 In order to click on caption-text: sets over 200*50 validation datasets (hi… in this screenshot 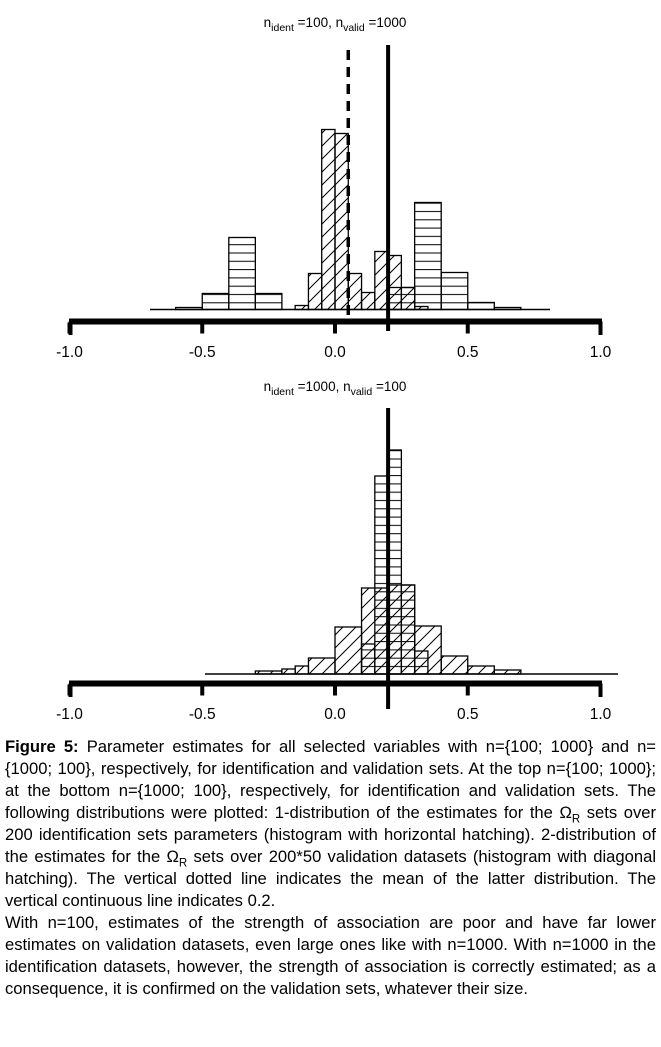, I will do `click(331, 878)`.